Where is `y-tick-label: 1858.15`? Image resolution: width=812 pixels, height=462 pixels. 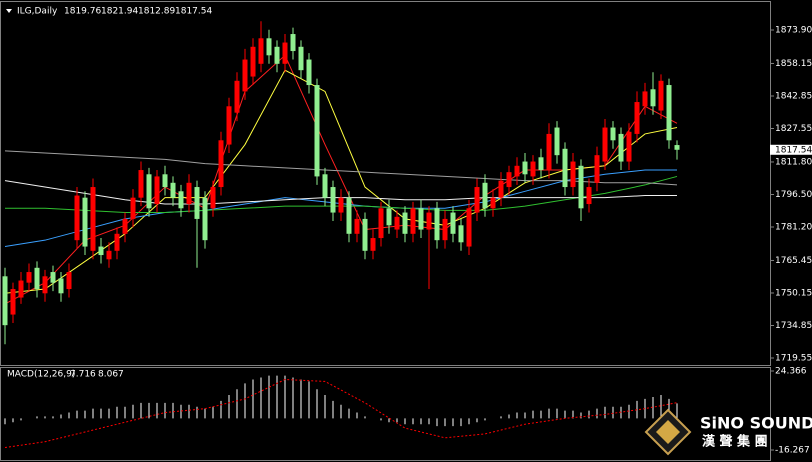
y-tick-label: 1858.15 is located at coordinates (793, 64).